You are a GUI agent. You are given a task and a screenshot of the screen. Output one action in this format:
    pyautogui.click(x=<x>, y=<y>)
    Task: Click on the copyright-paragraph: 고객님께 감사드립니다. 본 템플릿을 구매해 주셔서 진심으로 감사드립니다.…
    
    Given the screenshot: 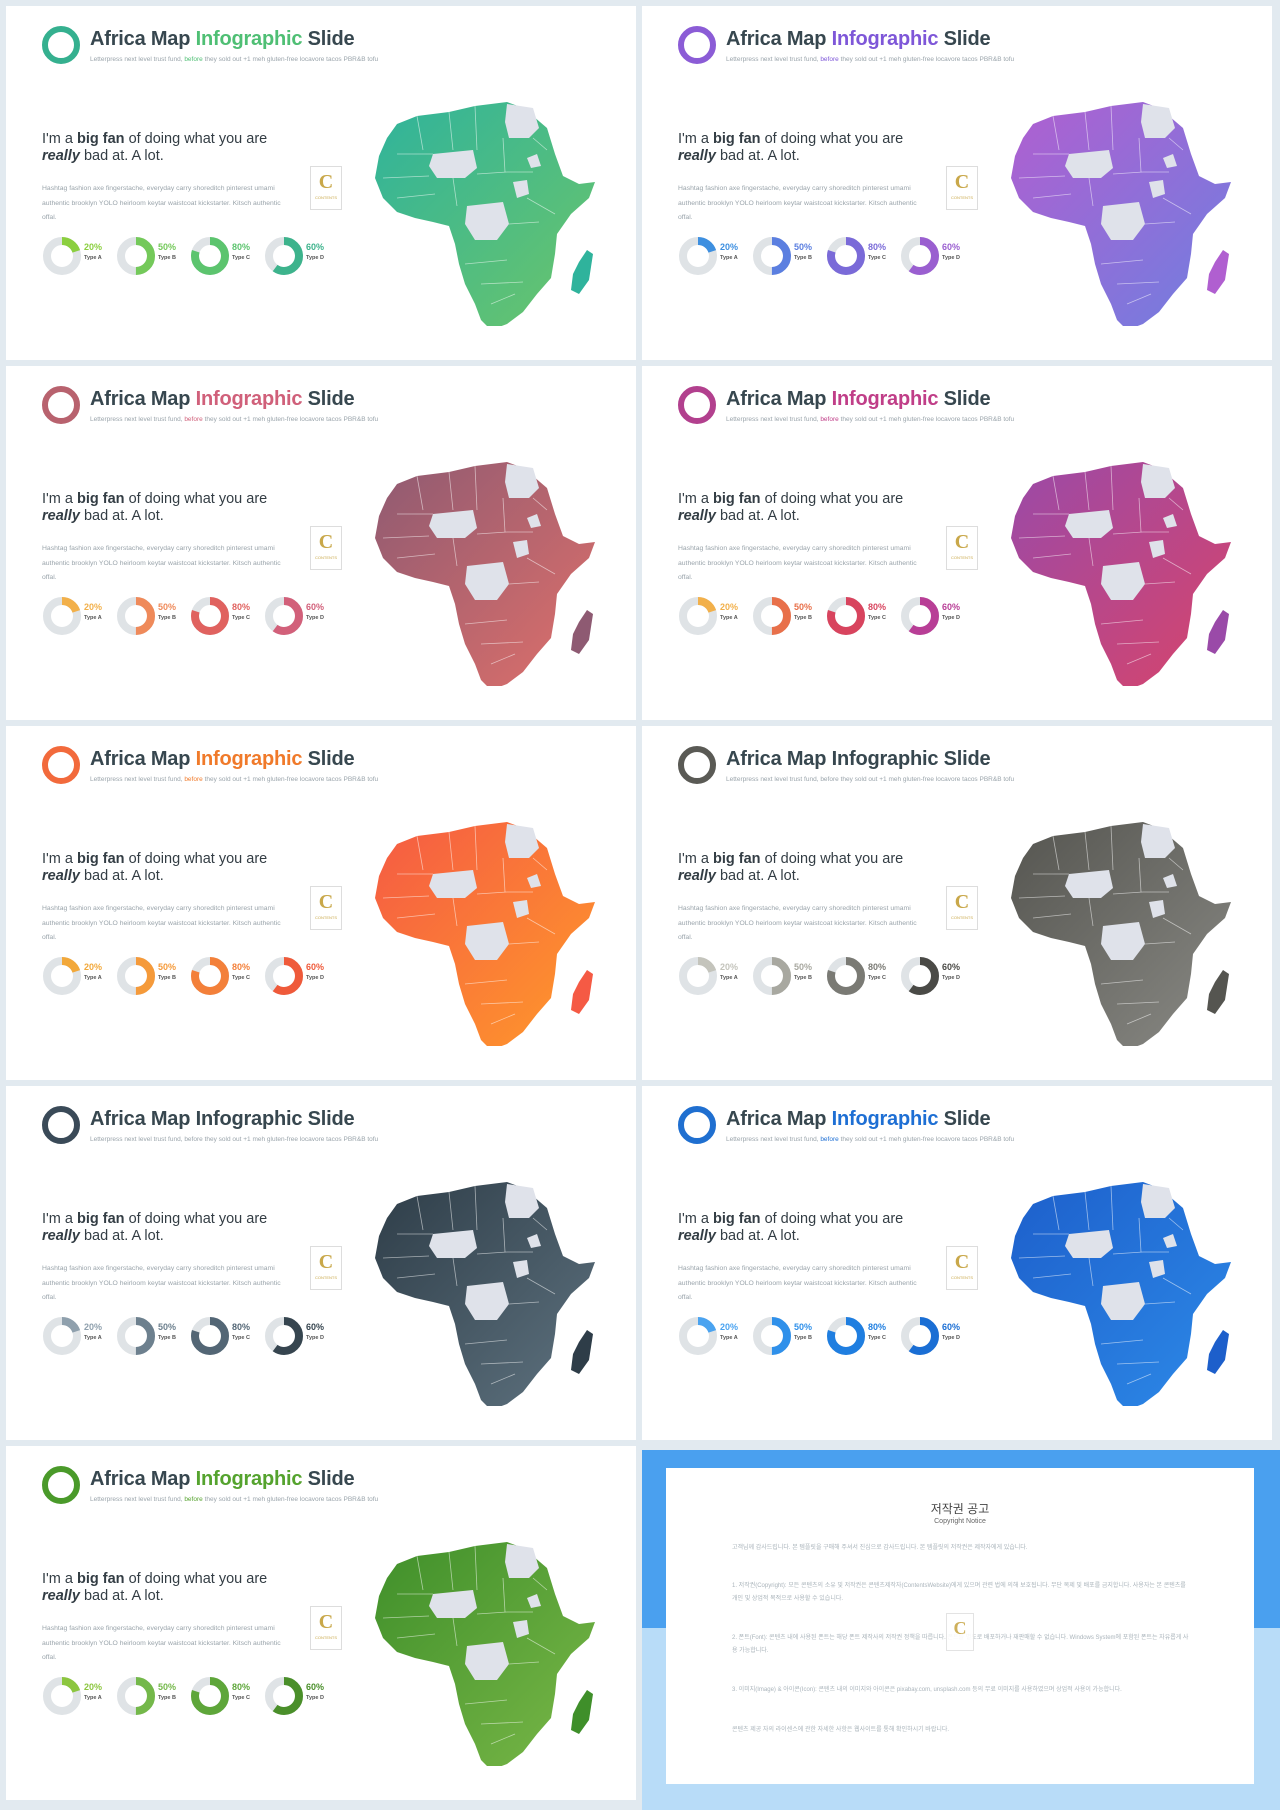 What is the action you would take?
    pyautogui.click(x=880, y=1548)
    